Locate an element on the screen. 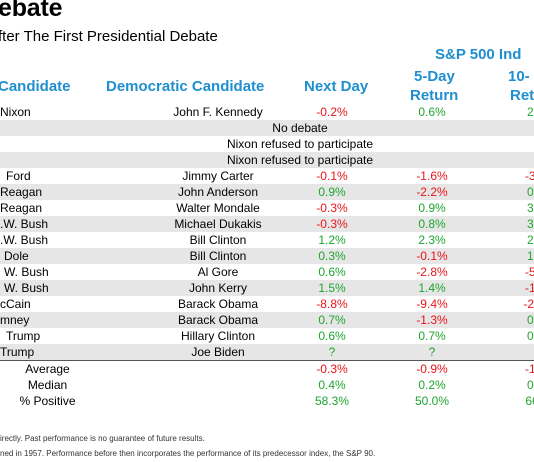 This screenshot has width=534, height=462. democratic-cell: Jimmy Carter is located at coordinates (218, 176).